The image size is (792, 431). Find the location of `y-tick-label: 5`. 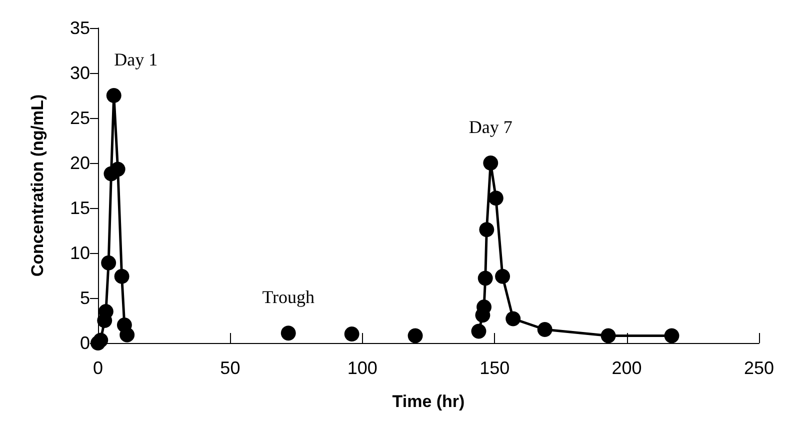

y-tick-label: 5 is located at coordinates (85, 298).